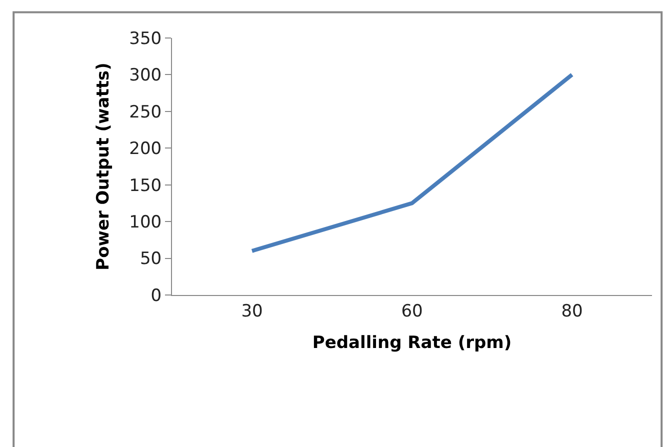  What do you see at coordinates (156, 296) in the screenshot?
I see `y-tick-label: 0` at bounding box center [156, 296].